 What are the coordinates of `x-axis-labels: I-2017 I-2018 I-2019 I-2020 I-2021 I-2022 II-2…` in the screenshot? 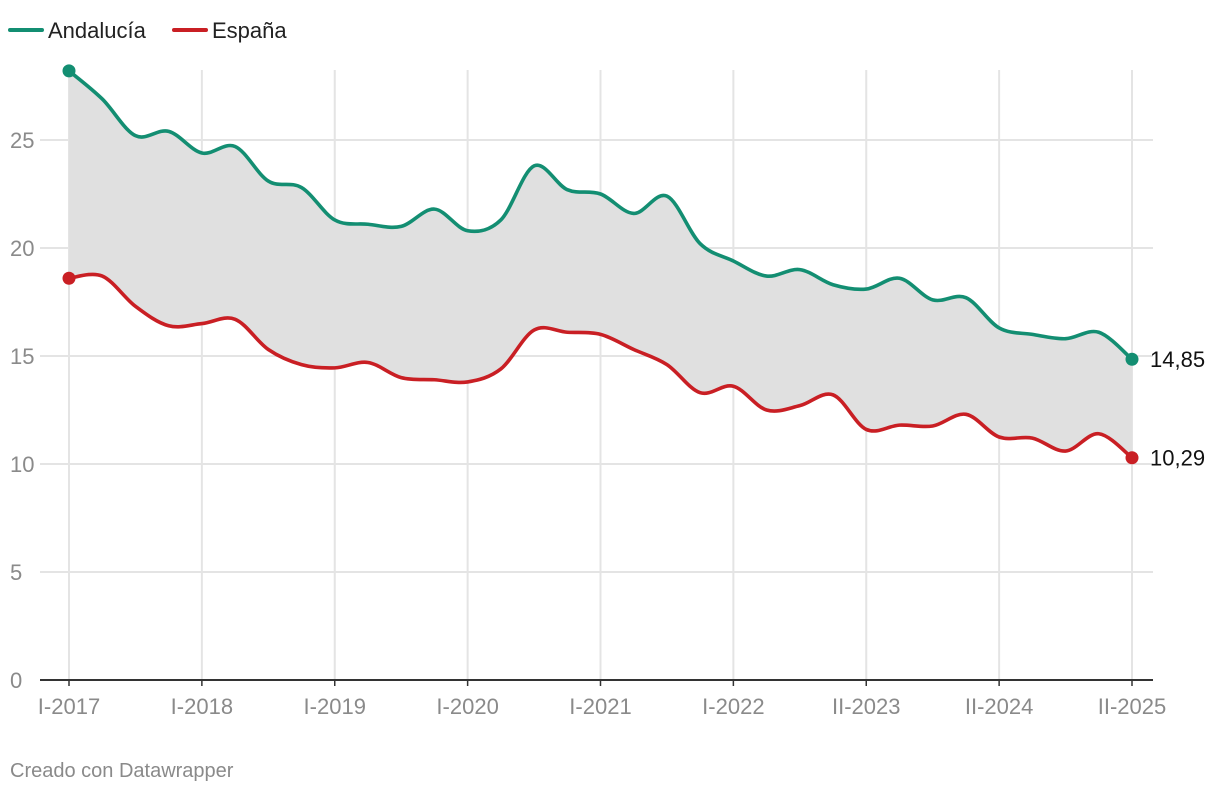 It's located at (602, 706).